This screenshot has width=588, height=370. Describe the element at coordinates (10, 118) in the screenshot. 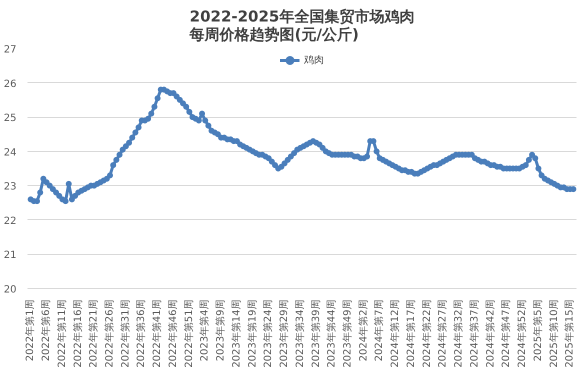

I see `y-tick-label: 25` at that location.